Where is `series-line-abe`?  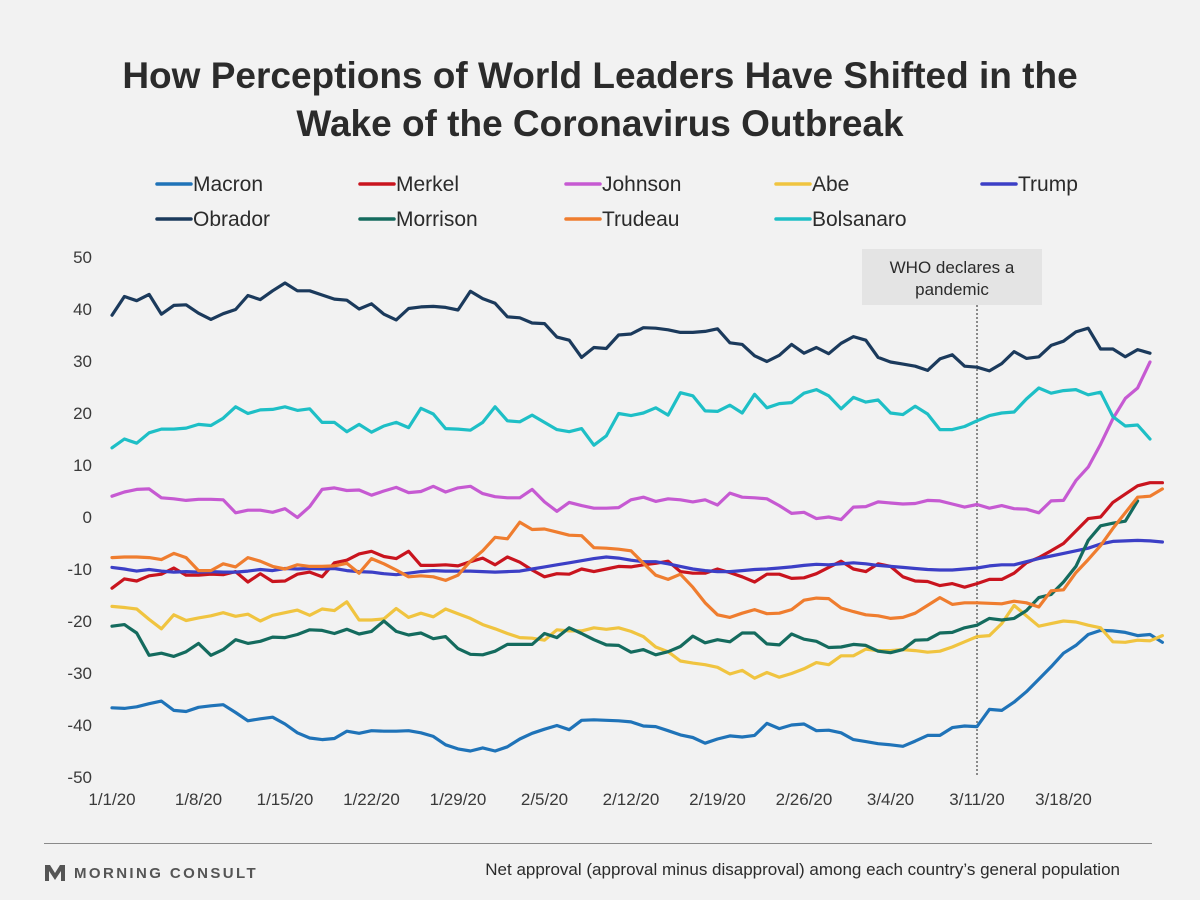 series-line-abe is located at coordinates (637, 640).